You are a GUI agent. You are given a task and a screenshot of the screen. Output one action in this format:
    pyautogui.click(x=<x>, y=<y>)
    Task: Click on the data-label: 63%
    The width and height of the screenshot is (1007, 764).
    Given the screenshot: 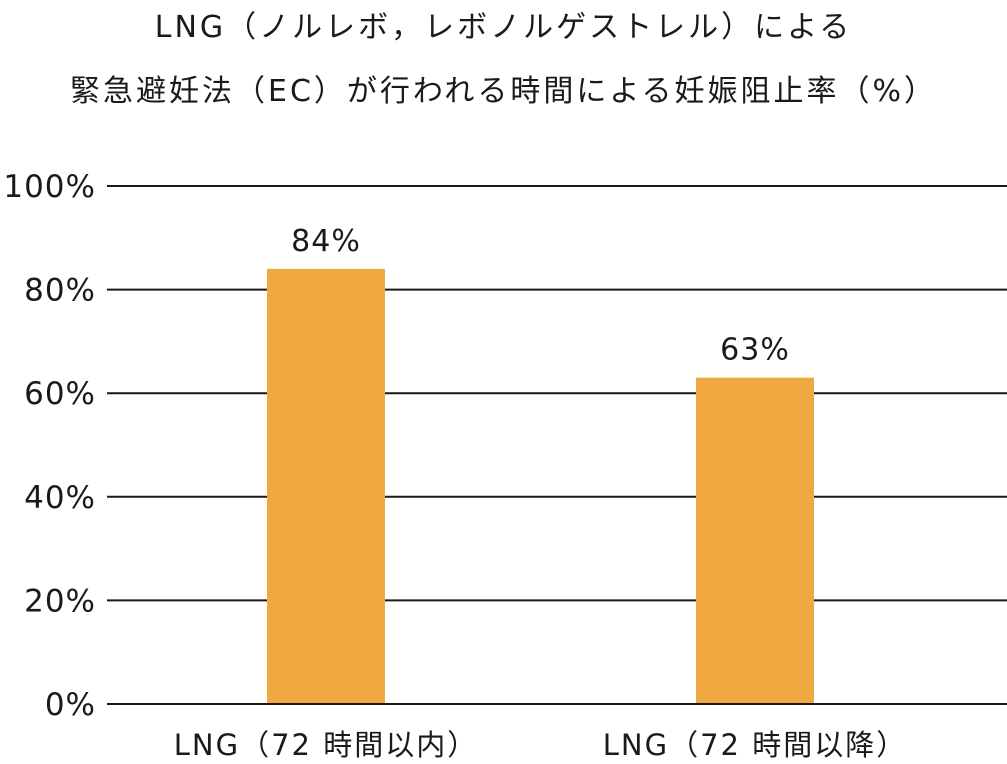 What is the action you would take?
    pyautogui.click(x=755, y=350)
    